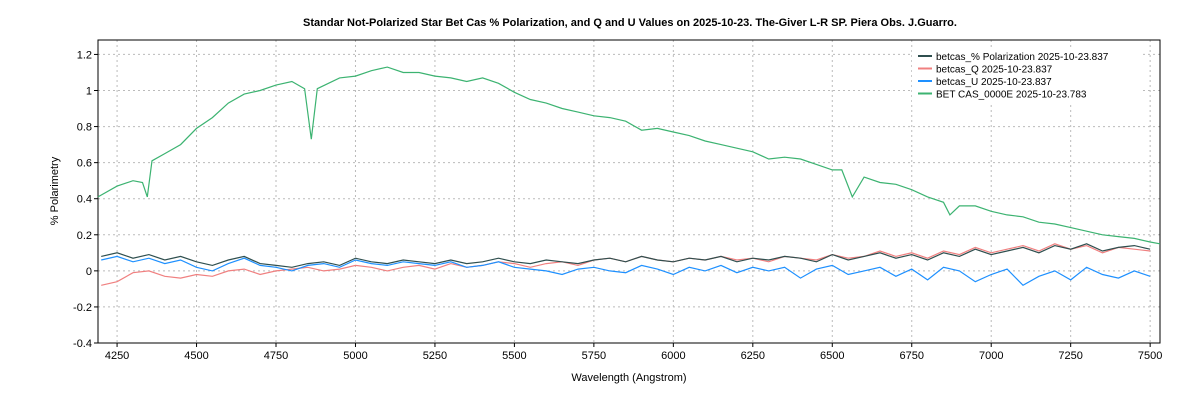 This screenshot has height=405, width=1200. Describe the element at coordinates (994, 82) in the screenshot. I see `legend-entry: betcas_U 2025-10-23.837` at that location.